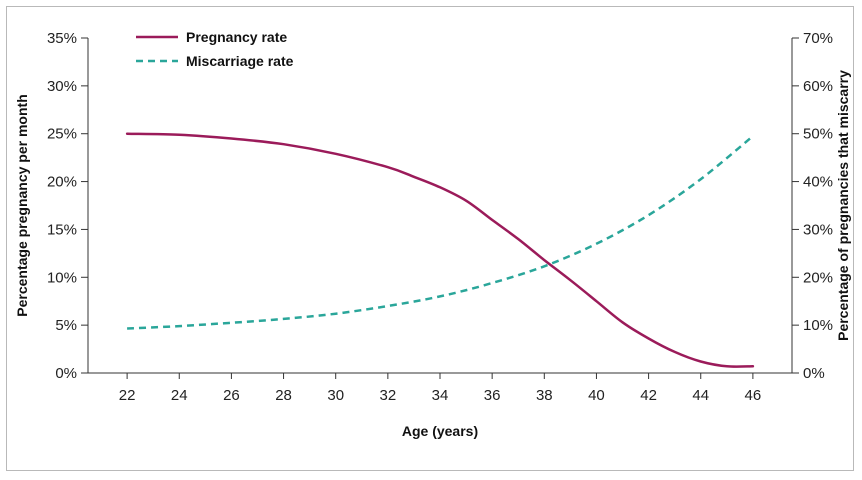  Describe the element at coordinates (283, 395) in the screenshot. I see `x-tick-label: 28` at that location.